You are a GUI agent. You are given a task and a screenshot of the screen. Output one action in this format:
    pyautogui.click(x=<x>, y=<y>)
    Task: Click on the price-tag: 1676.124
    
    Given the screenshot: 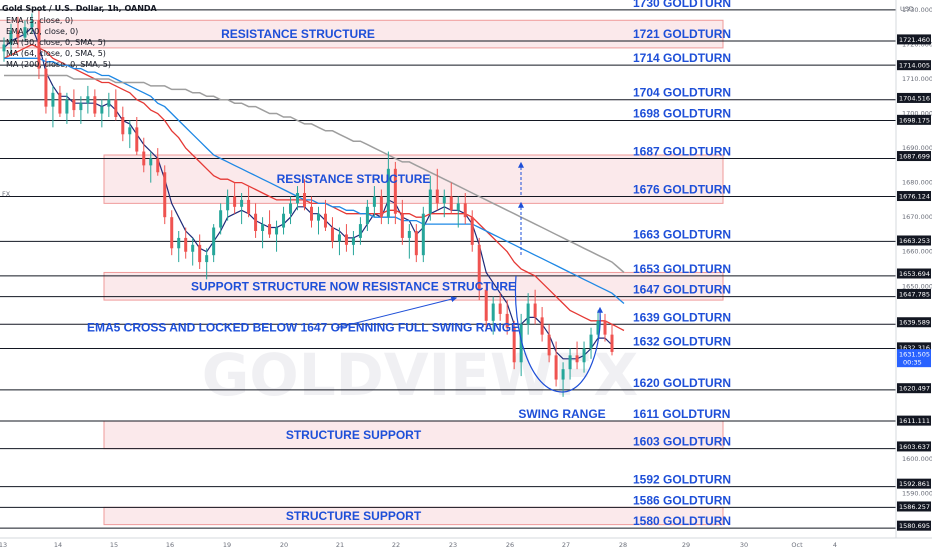 What is the action you would take?
    pyautogui.click(x=914, y=196)
    